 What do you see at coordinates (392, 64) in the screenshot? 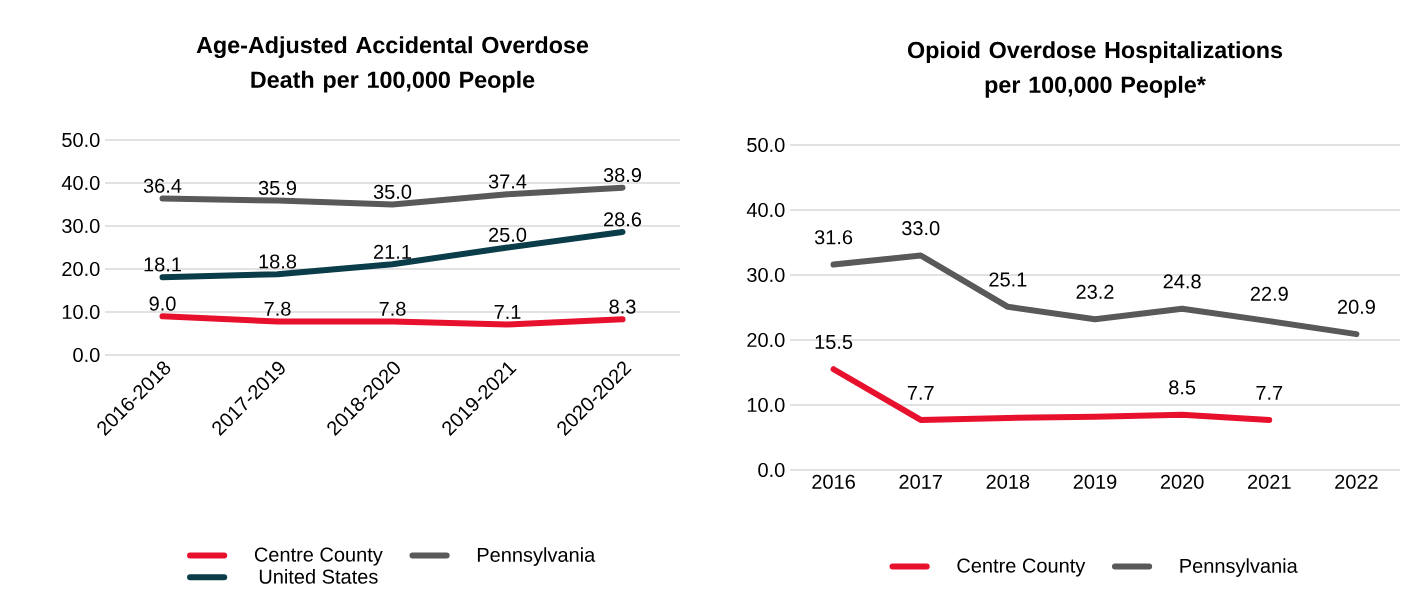
I see `chart-title: Age-Adjusted Accidental Overdose Death per 100,000 People` at bounding box center [392, 64].